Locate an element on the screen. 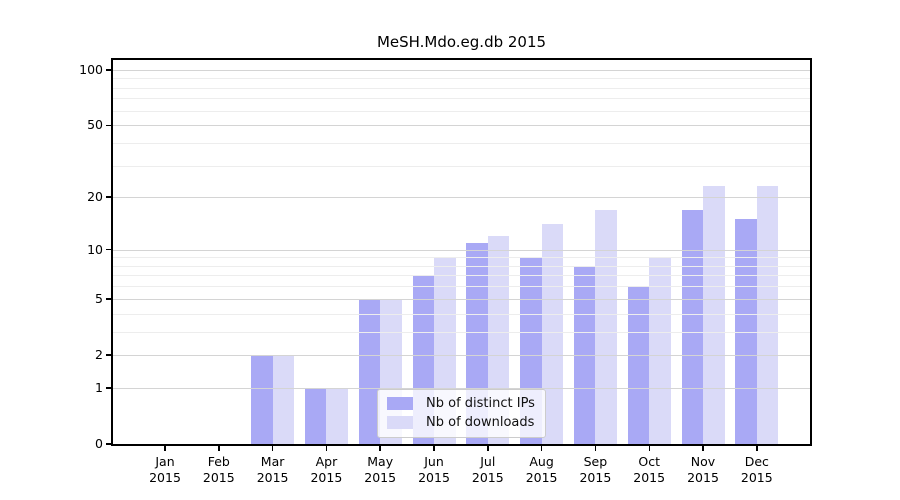 This screenshot has height=500, width=900. bar-downloads-mar is located at coordinates (283, 399).